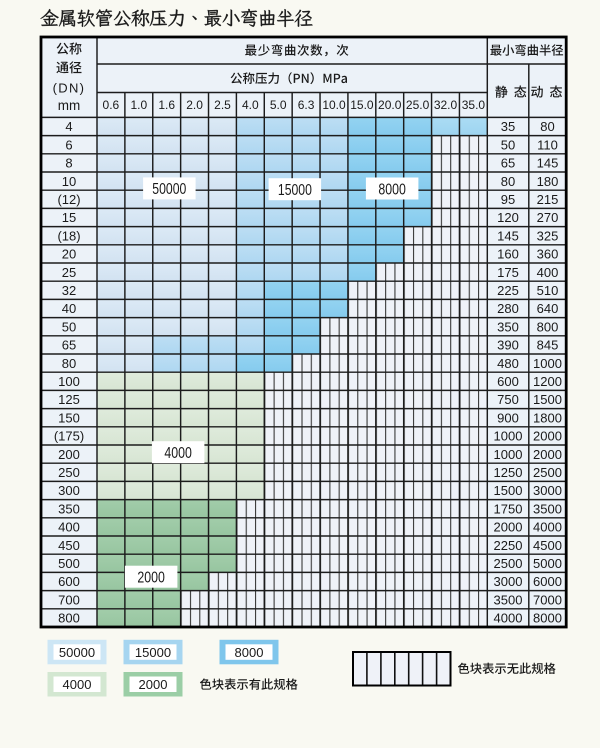 The image size is (600, 748). I want to click on svg-text: 65, so click(508, 163).